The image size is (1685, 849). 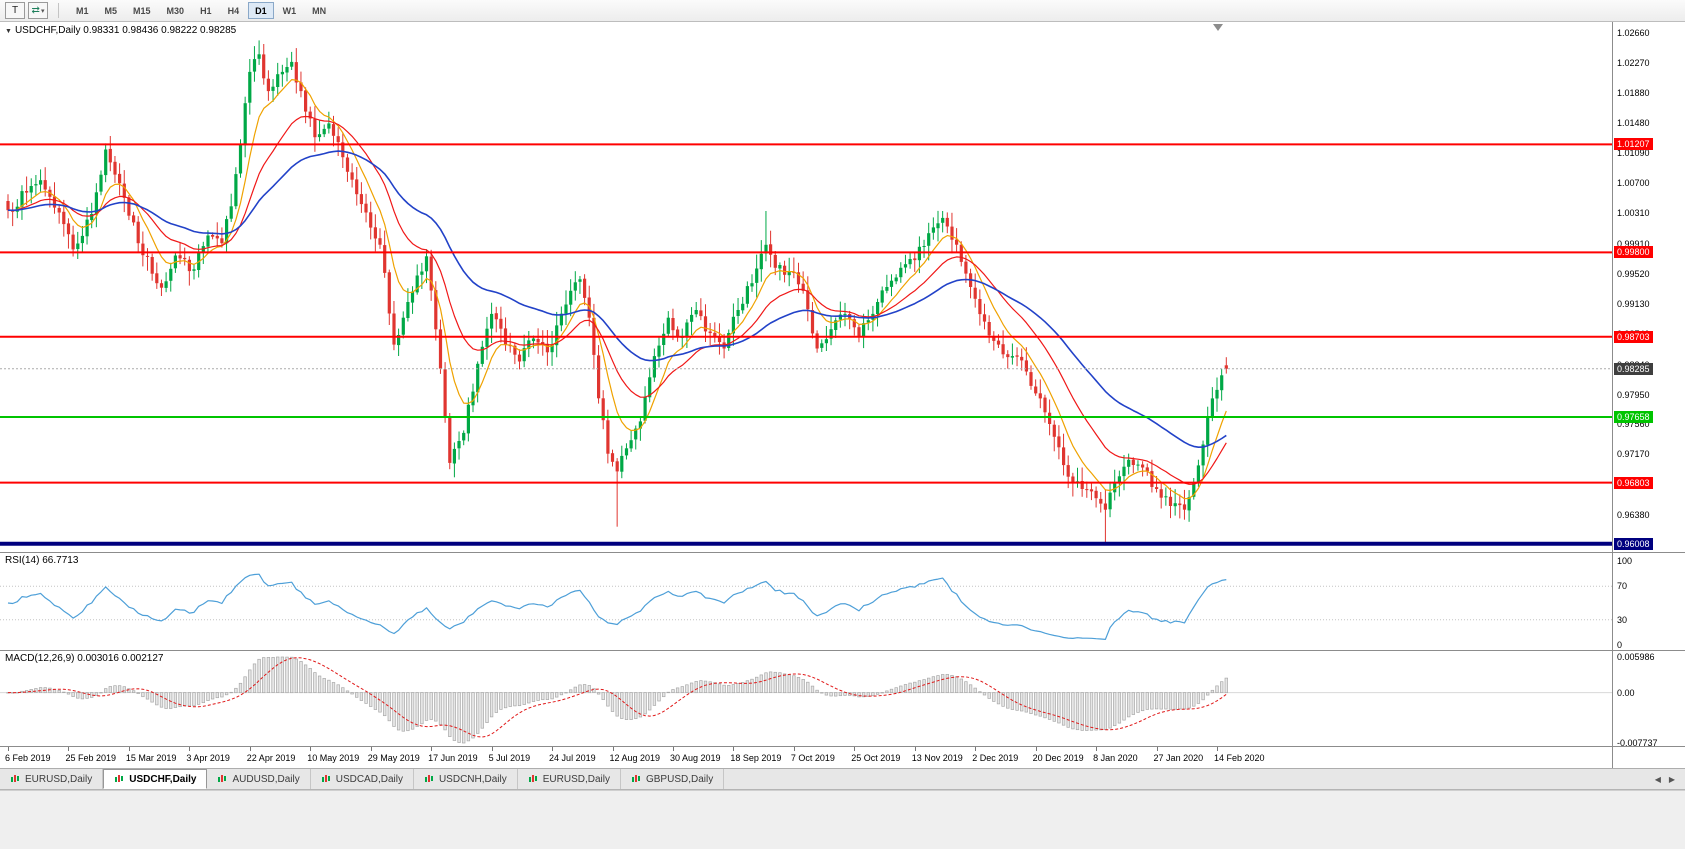 I want to click on date-axis-label: 13 Nov 2019, so click(x=937, y=758).